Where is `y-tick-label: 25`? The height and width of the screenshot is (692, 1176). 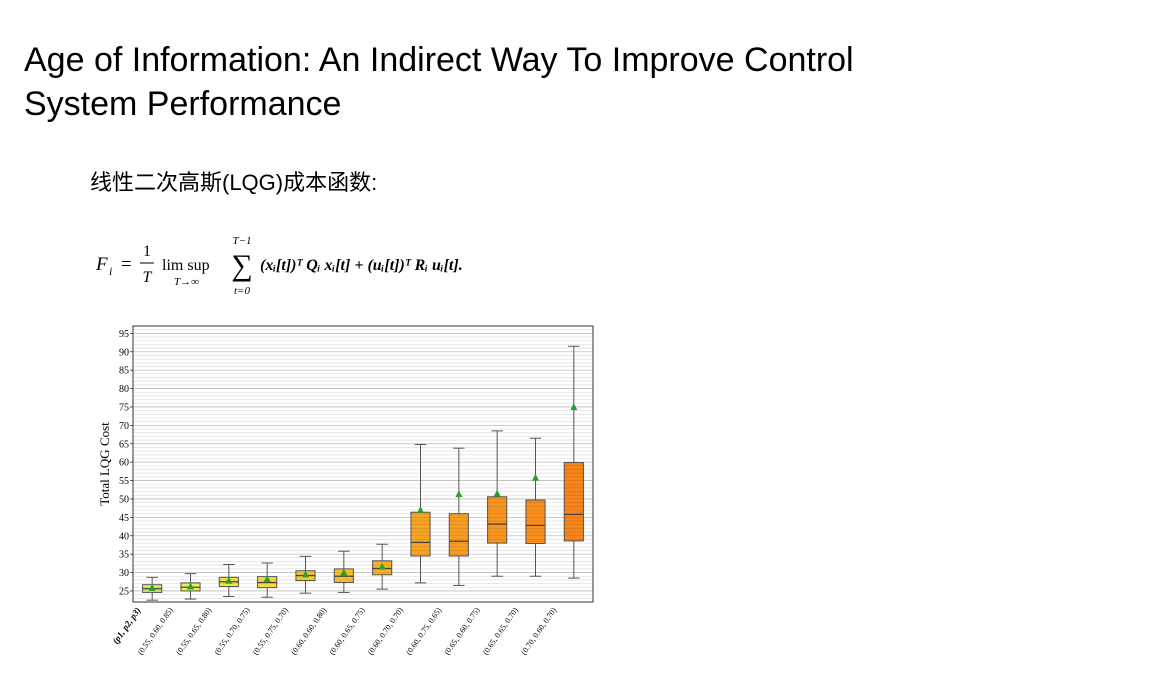
y-tick-label: 25 is located at coordinates (124, 591).